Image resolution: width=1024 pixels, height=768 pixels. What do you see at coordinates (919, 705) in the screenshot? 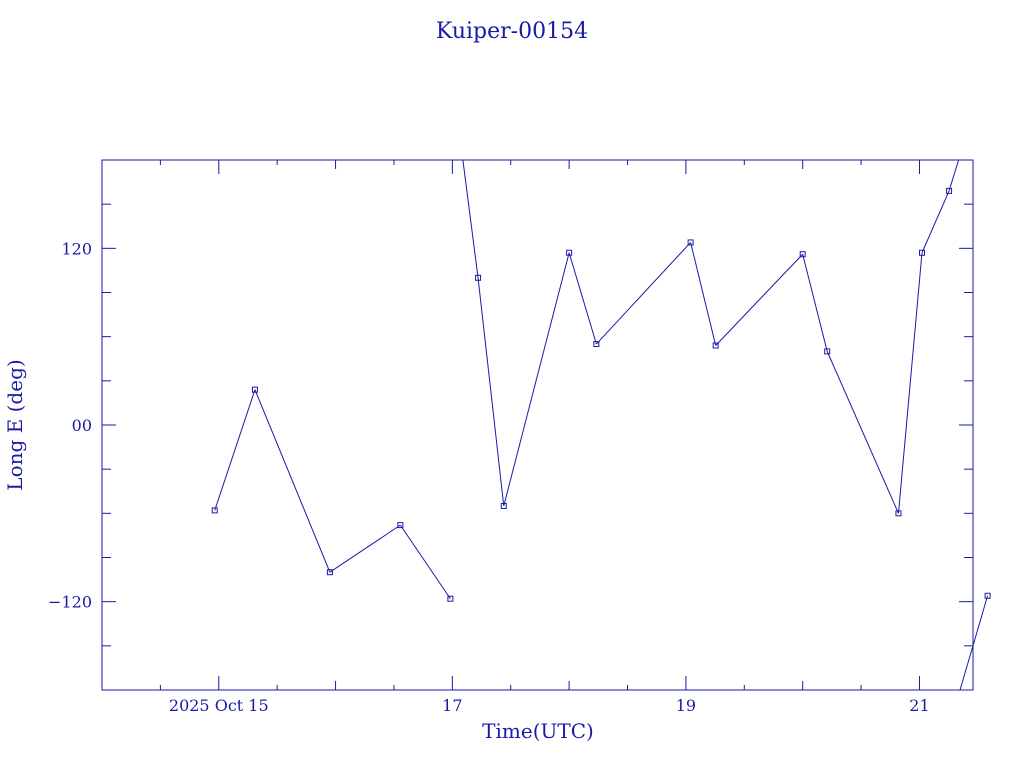
I see `x-tick-label: 21` at bounding box center [919, 705].